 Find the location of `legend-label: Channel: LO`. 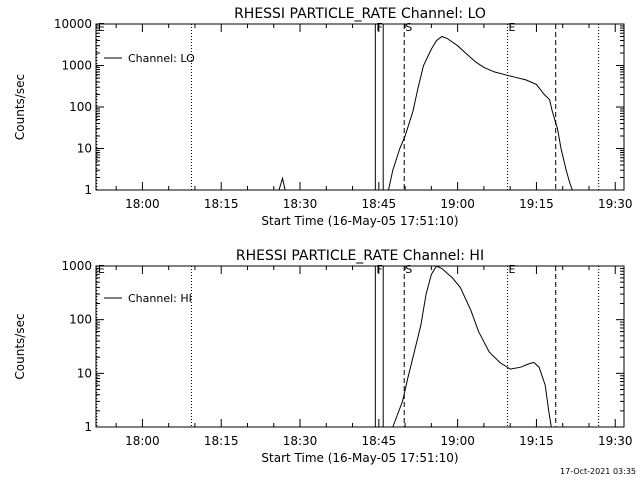

legend-label: Channel: LO is located at coordinates (161, 58).